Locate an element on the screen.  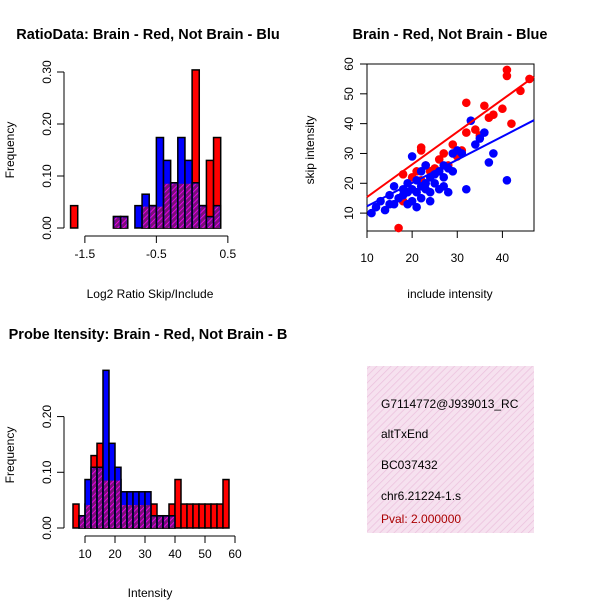
y-axis-label: skip intensity is located at coordinates (310, 150).